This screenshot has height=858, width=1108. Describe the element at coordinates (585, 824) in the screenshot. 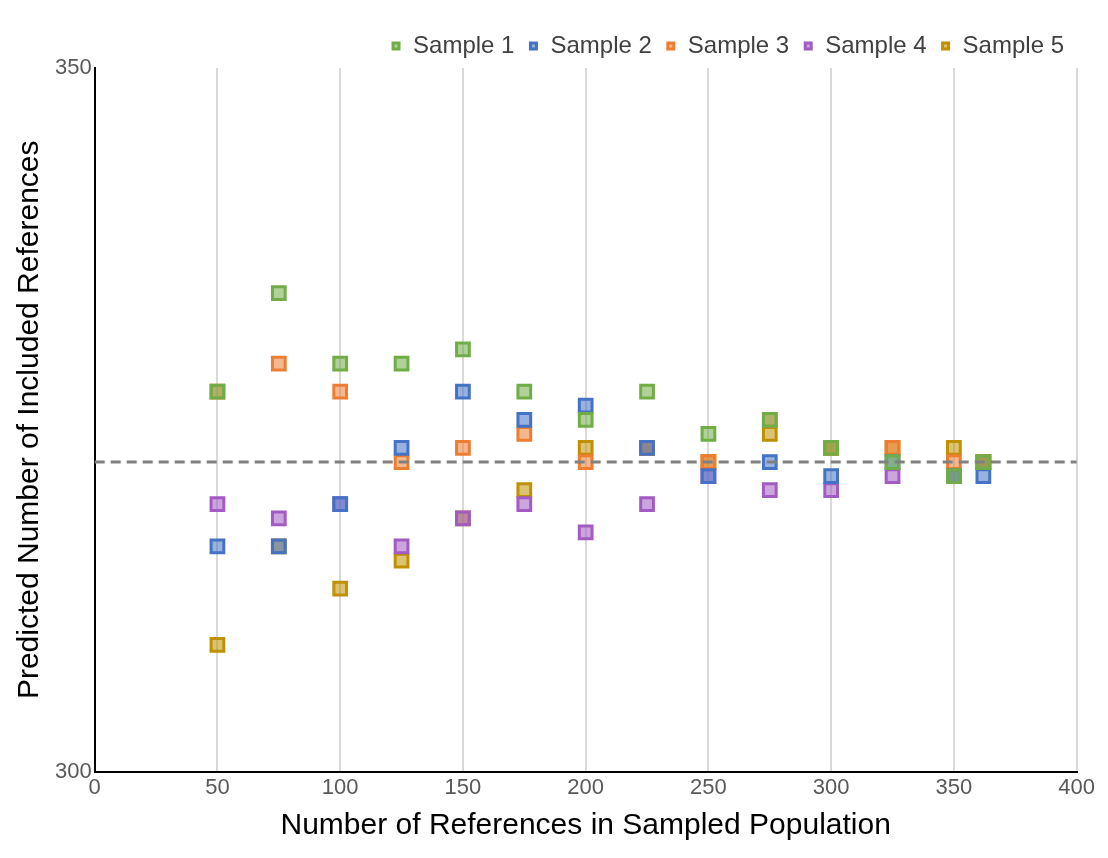

I see `x-axis-title: Number of References in Sampled Population` at that location.